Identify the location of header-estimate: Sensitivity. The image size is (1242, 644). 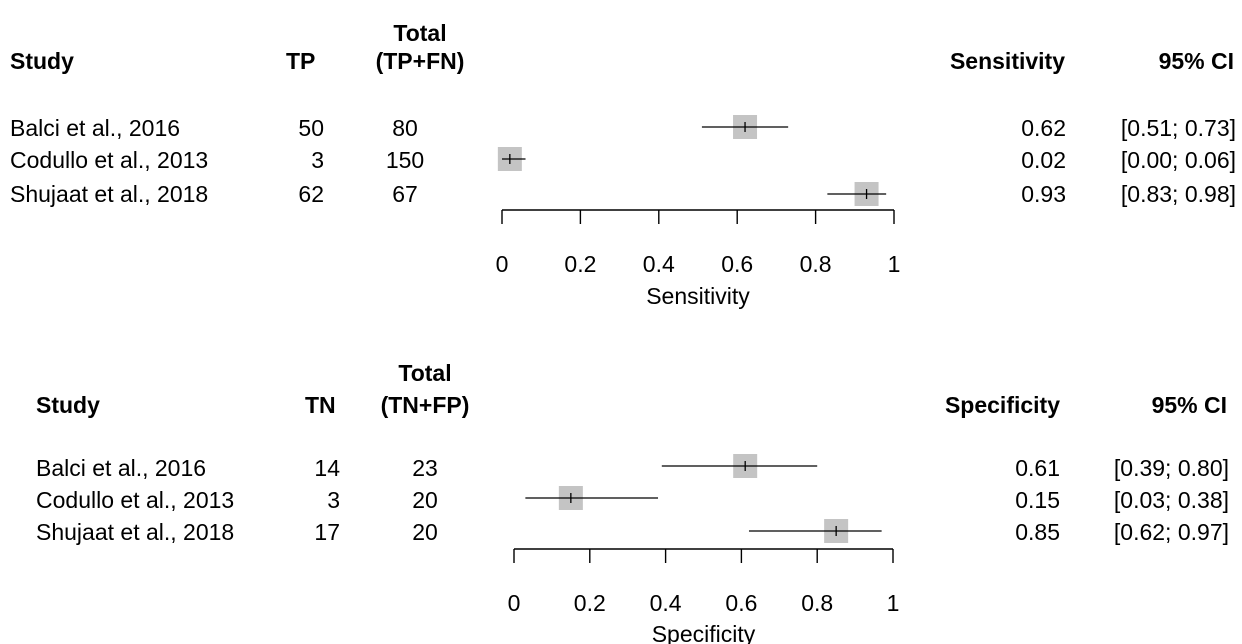
(1007, 61).